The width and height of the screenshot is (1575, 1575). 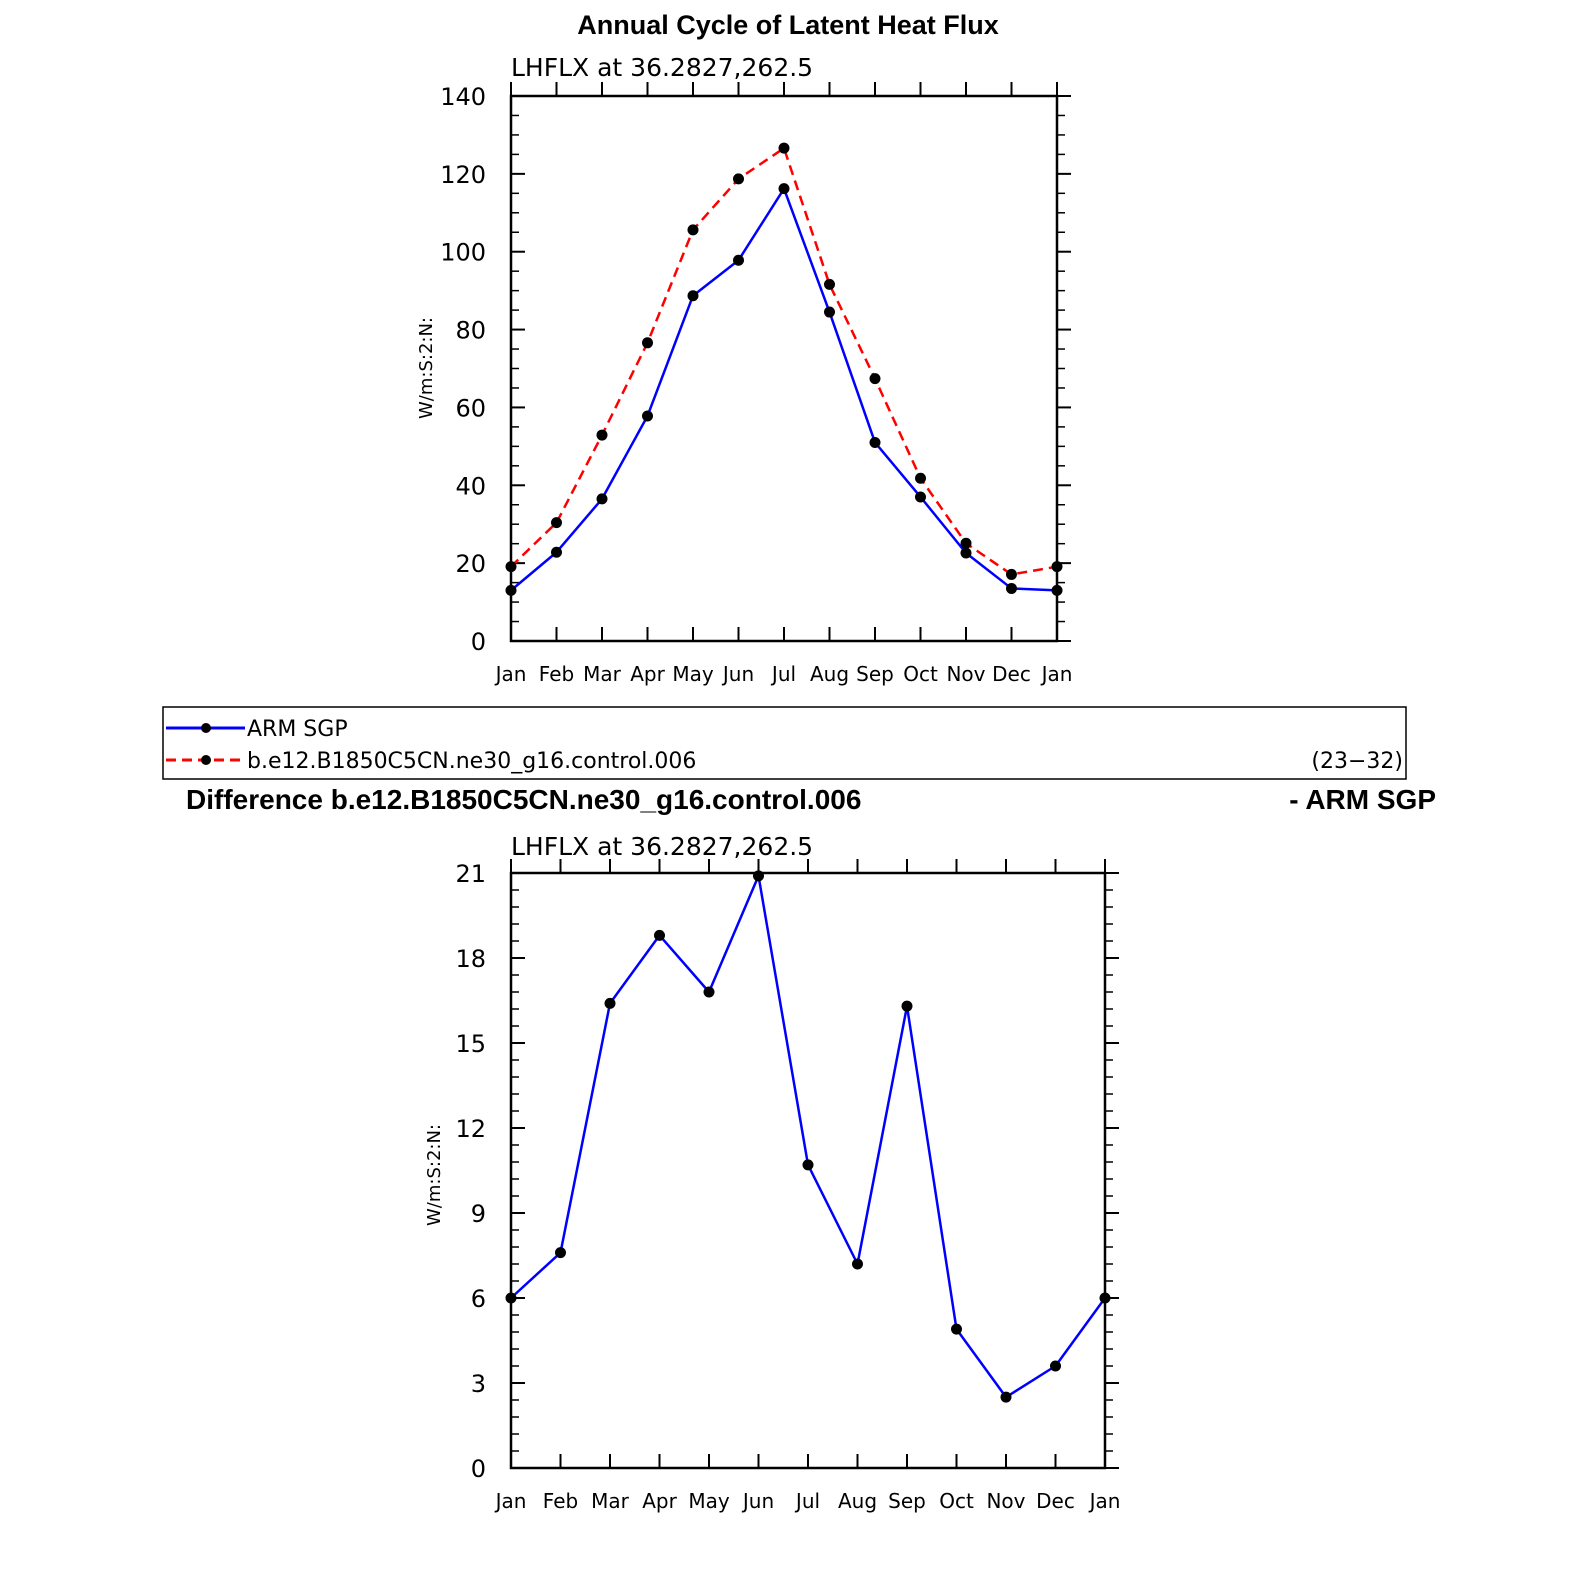 I want to click on legend-note: (23−32), so click(x=1357, y=761).